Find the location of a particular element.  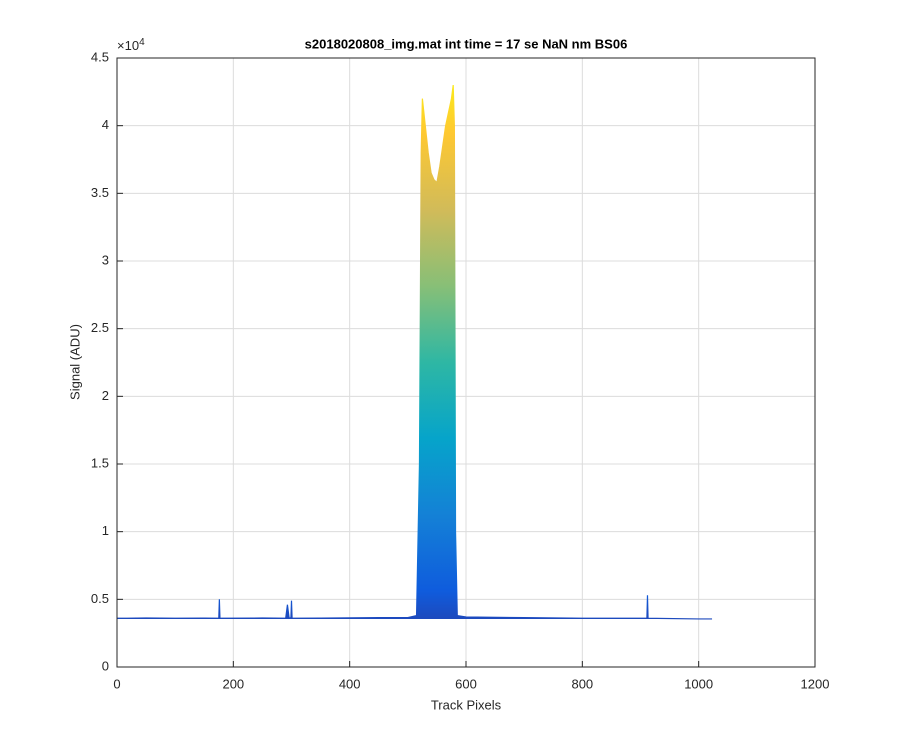

multiplier-exponent: 4 is located at coordinates (142, 42).